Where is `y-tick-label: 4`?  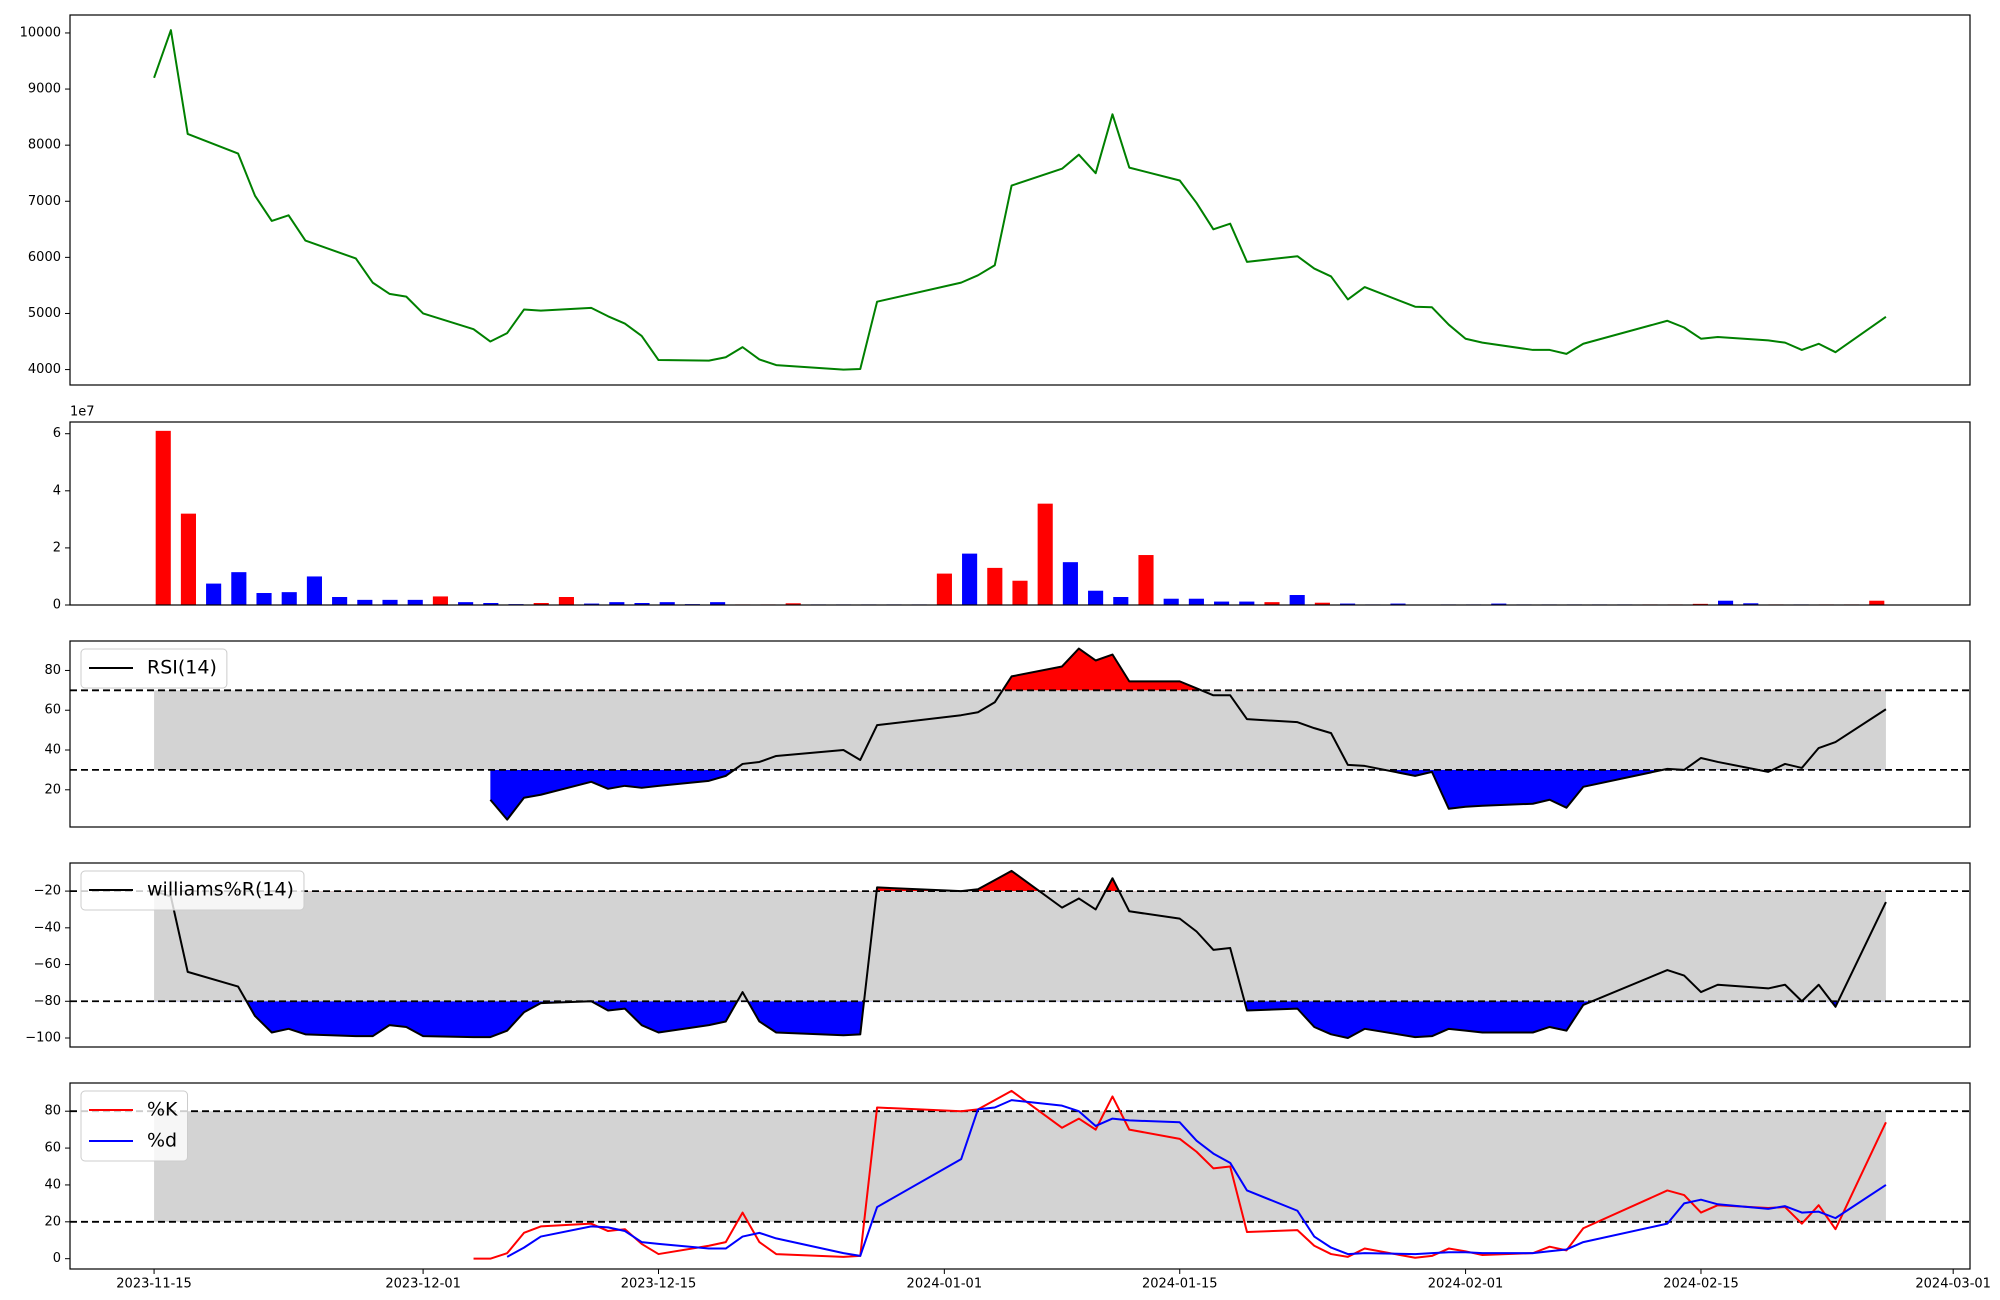 y-tick-label: 4 is located at coordinates (57, 490).